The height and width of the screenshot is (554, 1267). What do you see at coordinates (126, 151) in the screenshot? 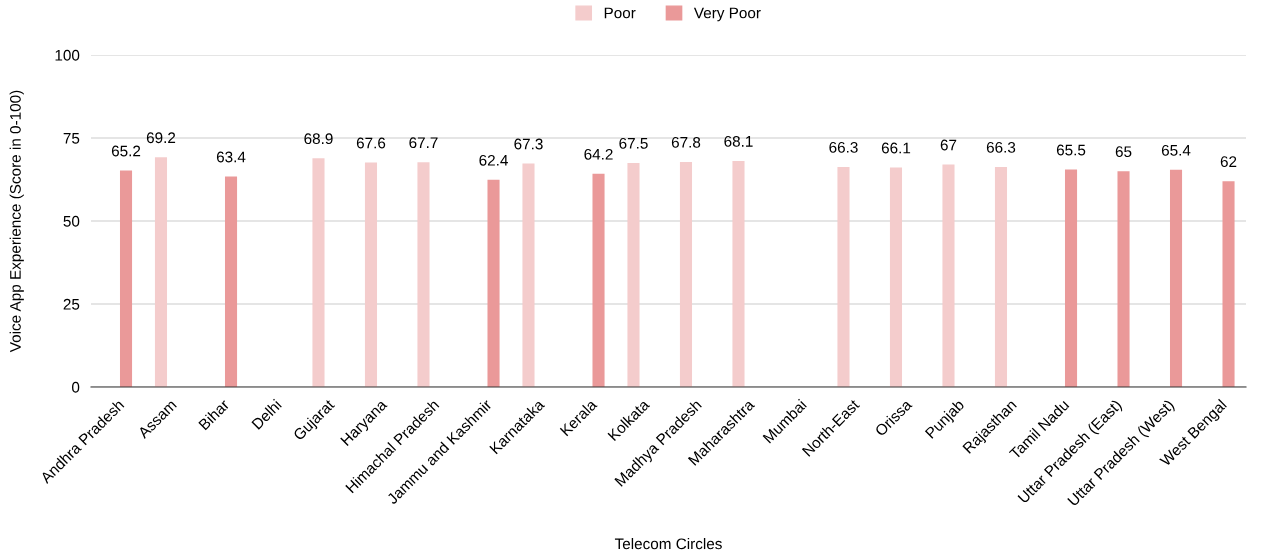
I see `data-label: 65.2` at bounding box center [126, 151].